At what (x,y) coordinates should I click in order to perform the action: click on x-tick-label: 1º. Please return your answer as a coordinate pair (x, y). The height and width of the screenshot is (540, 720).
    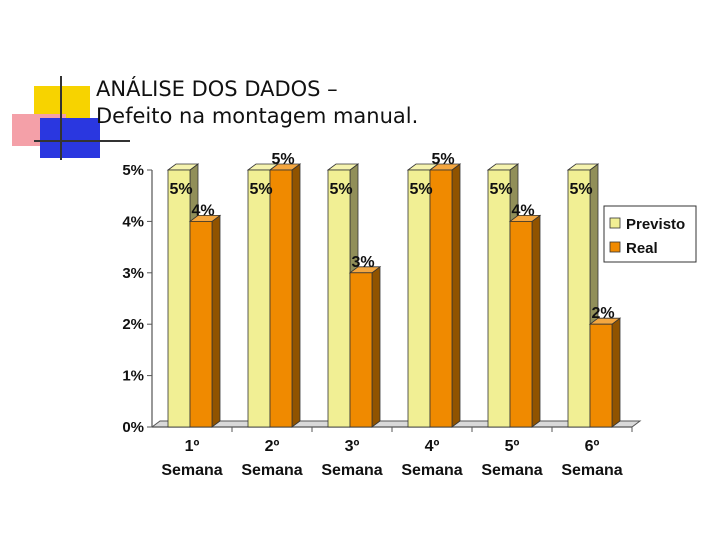
    Looking at the image, I should click on (192, 446).